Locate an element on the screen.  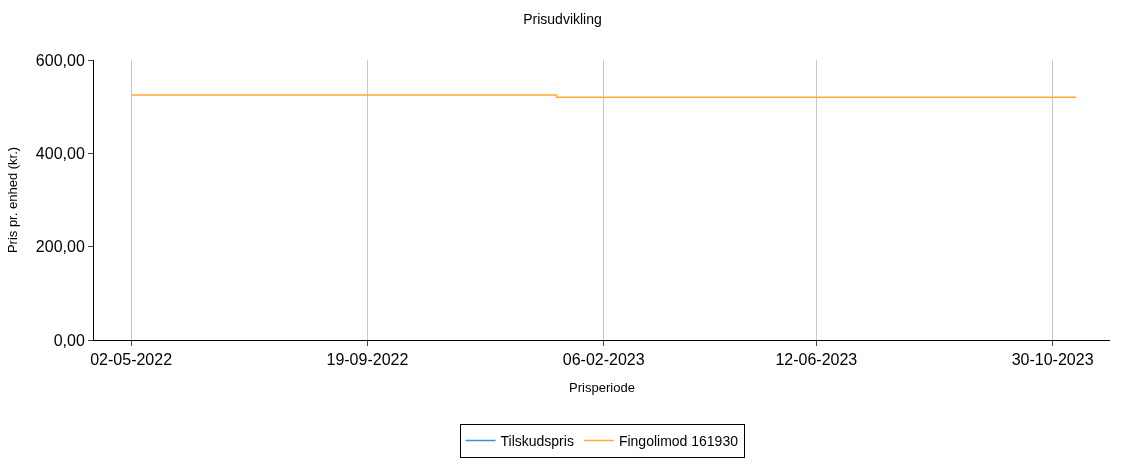
x-tick-label: 02-05-2022 is located at coordinates (131, 360).